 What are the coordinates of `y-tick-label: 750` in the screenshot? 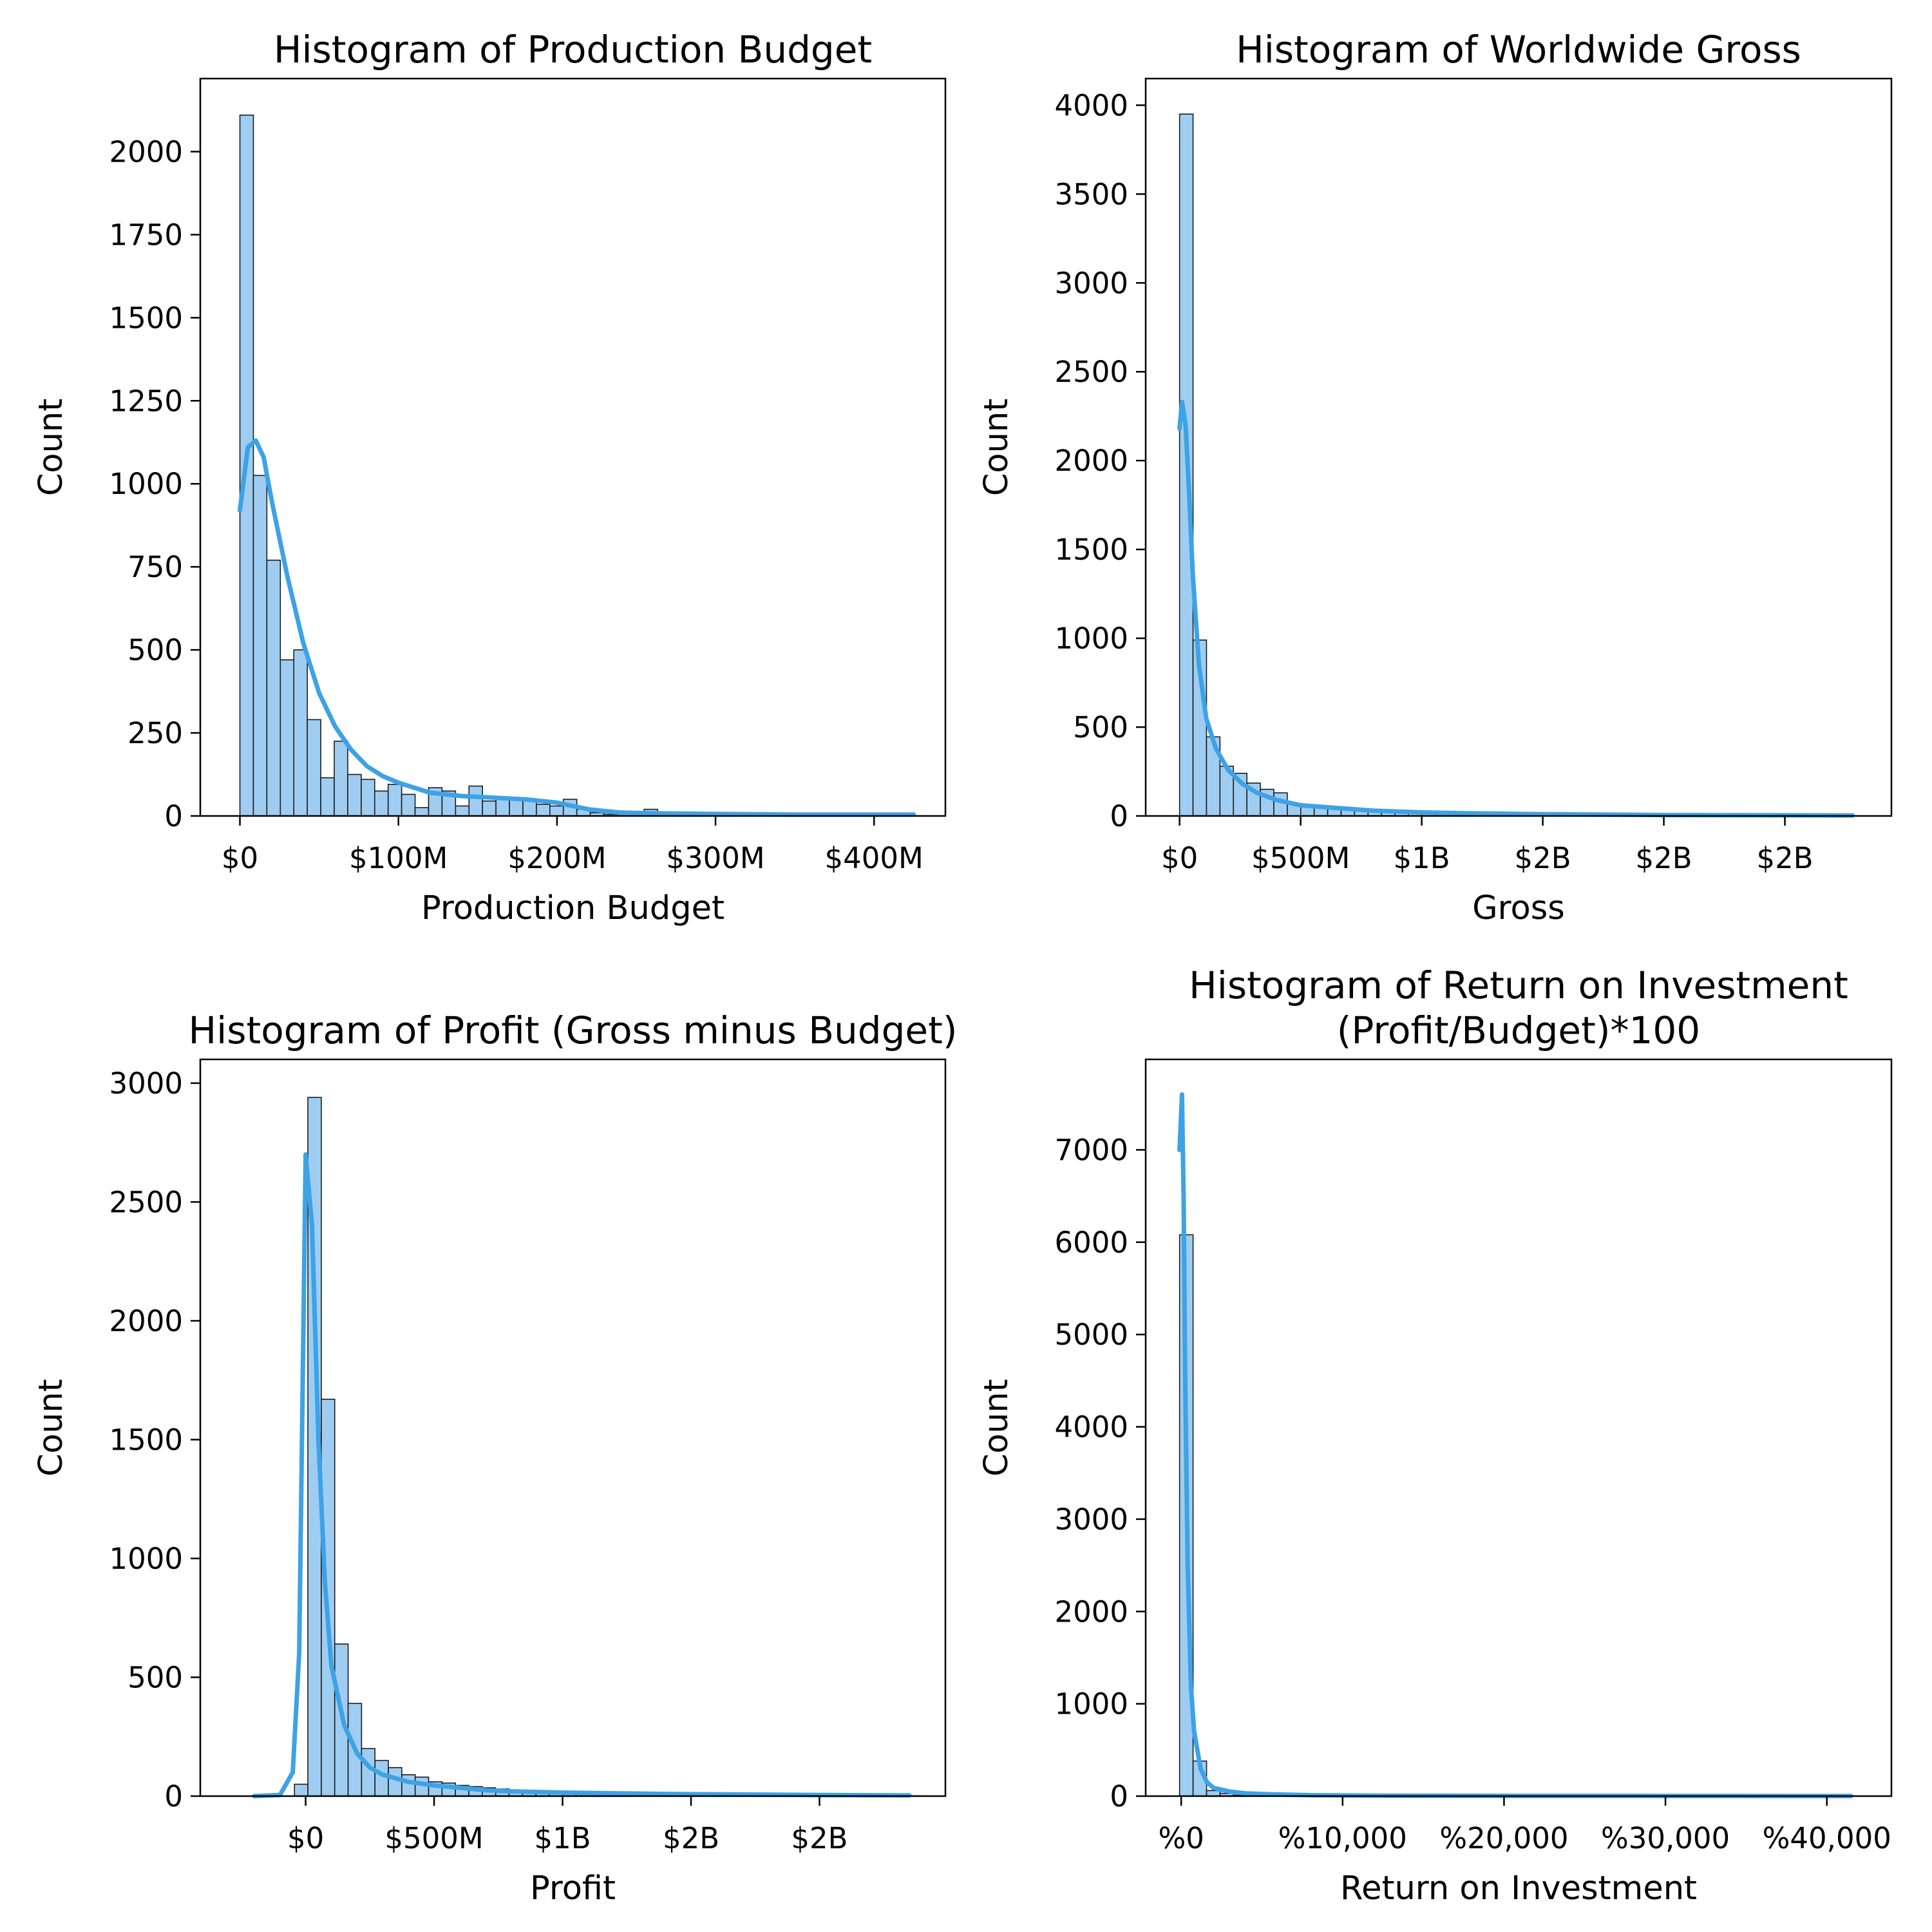 It's located at (155, 567).